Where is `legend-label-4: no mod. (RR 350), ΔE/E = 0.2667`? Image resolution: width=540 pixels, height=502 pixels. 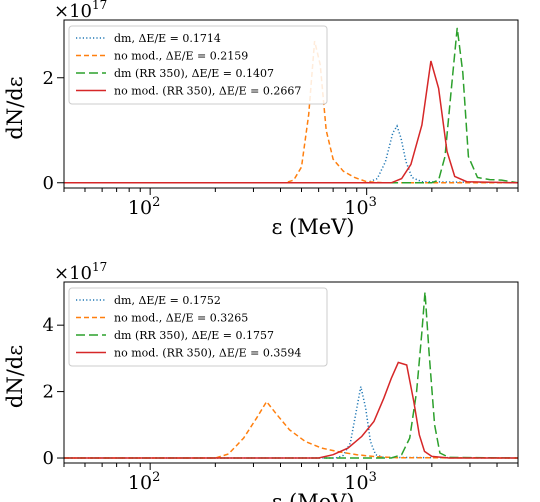 legend-label-4: no mod. (RR 350), ΔE/E = 0.2667 is located at coordinates (207, 91).